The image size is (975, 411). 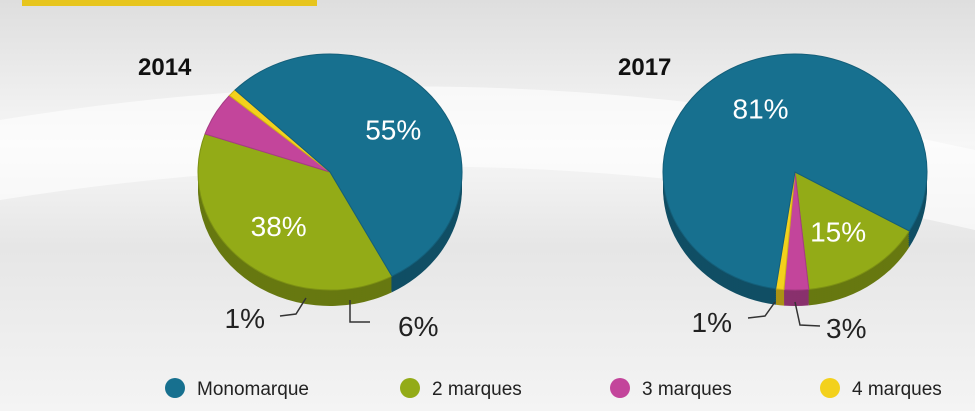 What do you see at coordinates (897, 389) in the screenshot?
I see `legend-label: 4 marques` at bounding box center [897, 389].